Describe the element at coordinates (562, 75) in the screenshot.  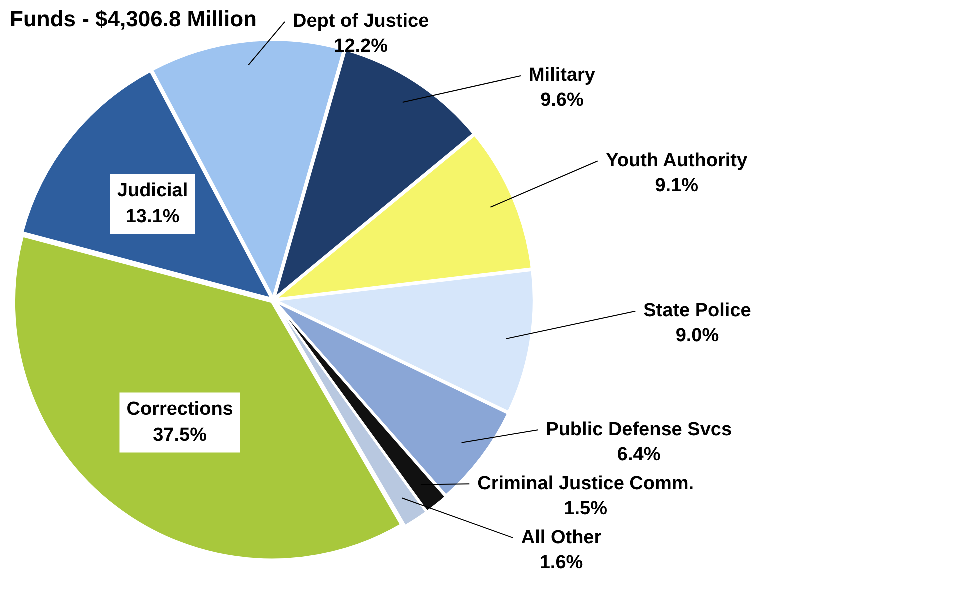
I see `slice-label: Military` at that location.